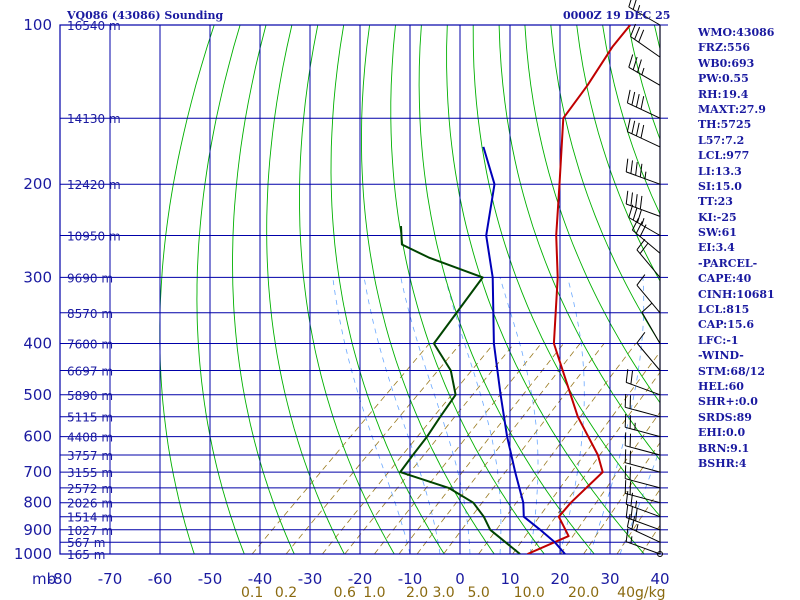 Image resolution: width=800 pixels, height=600 pixels. I want to click on index-line: BSHR:4, so click(722, 463).